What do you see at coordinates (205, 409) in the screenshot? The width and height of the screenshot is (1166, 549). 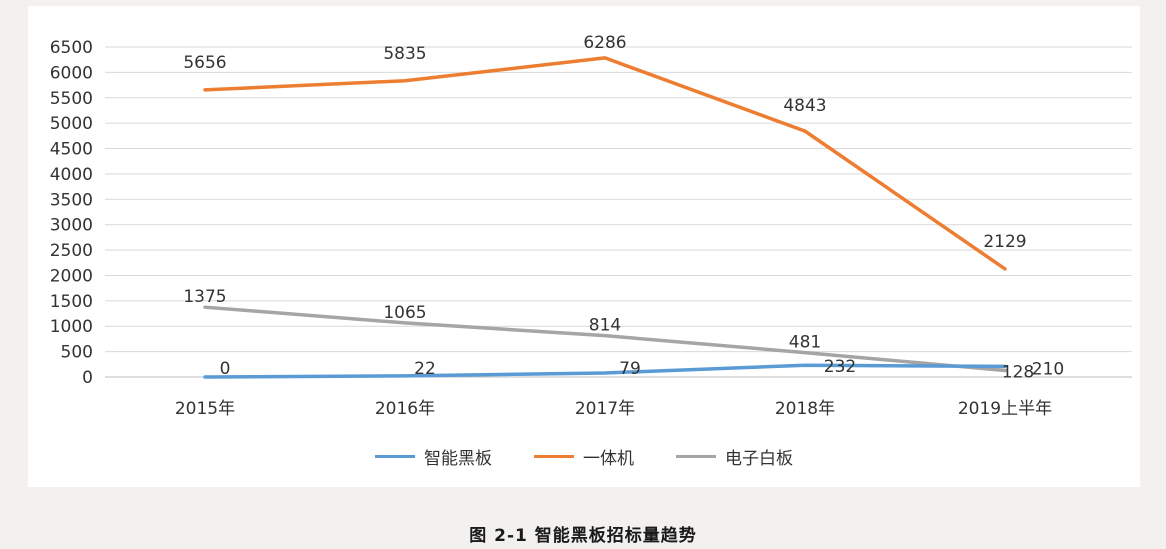 I see `x-tick-label: 2015年` at bounding box center [205, 409].